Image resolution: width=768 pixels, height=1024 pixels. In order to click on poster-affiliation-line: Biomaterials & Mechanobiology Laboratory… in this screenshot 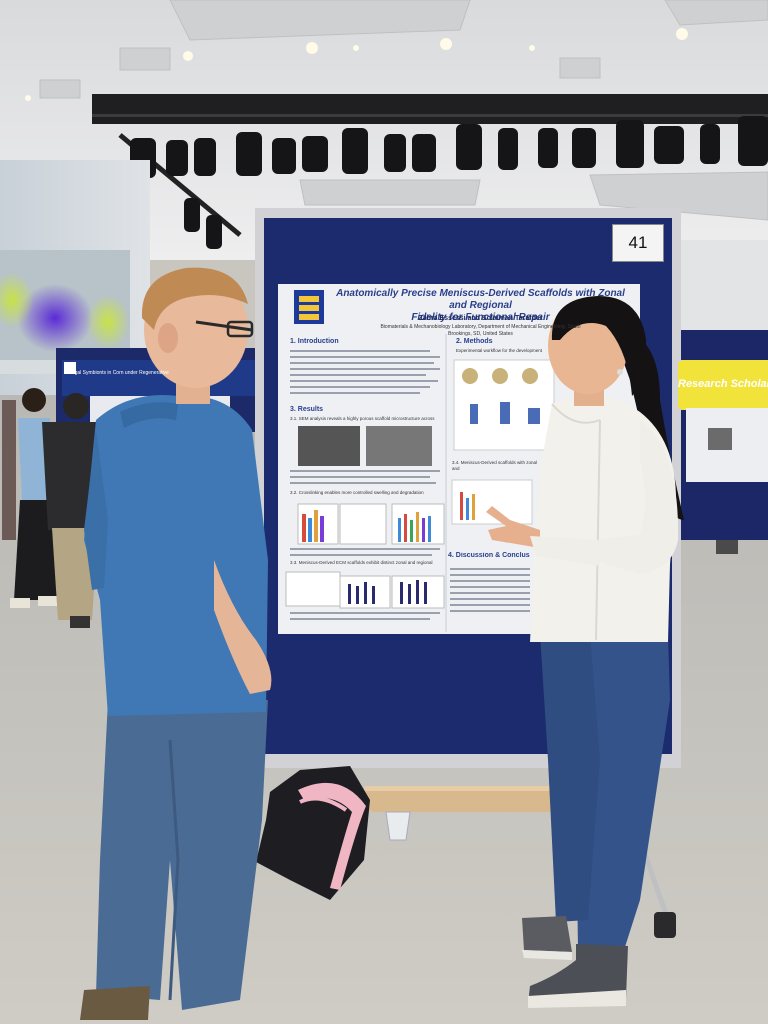, I will do `click(480, 327)`.